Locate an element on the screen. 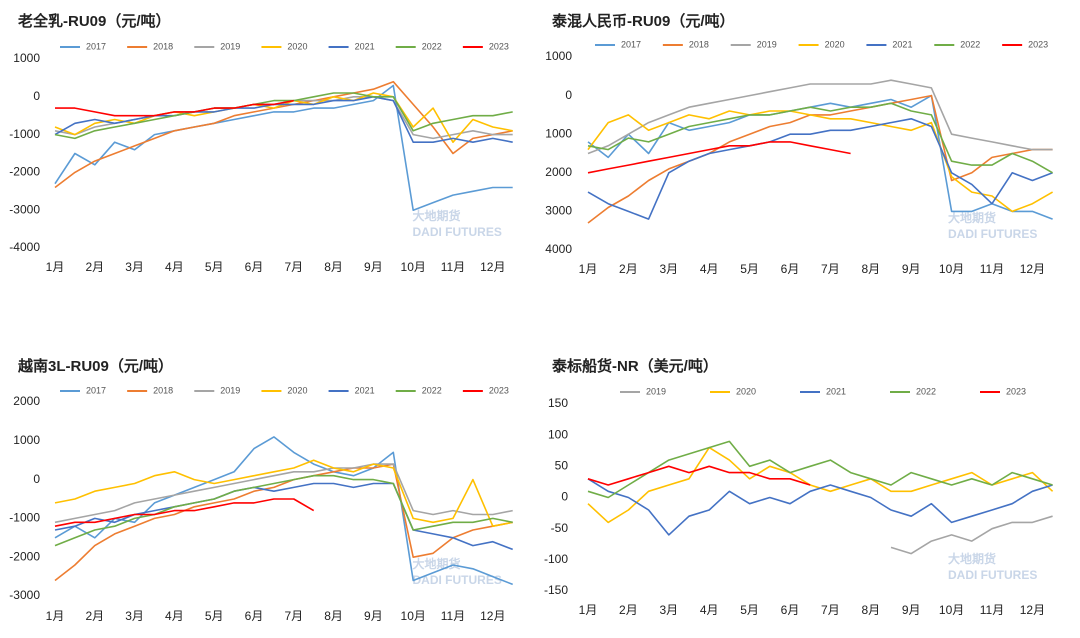 Image resolution: width=1080 pixels, height=638 pixels. chart-title: 泰标船货-NR（美元/吨） is located at coordinates (634, 366).